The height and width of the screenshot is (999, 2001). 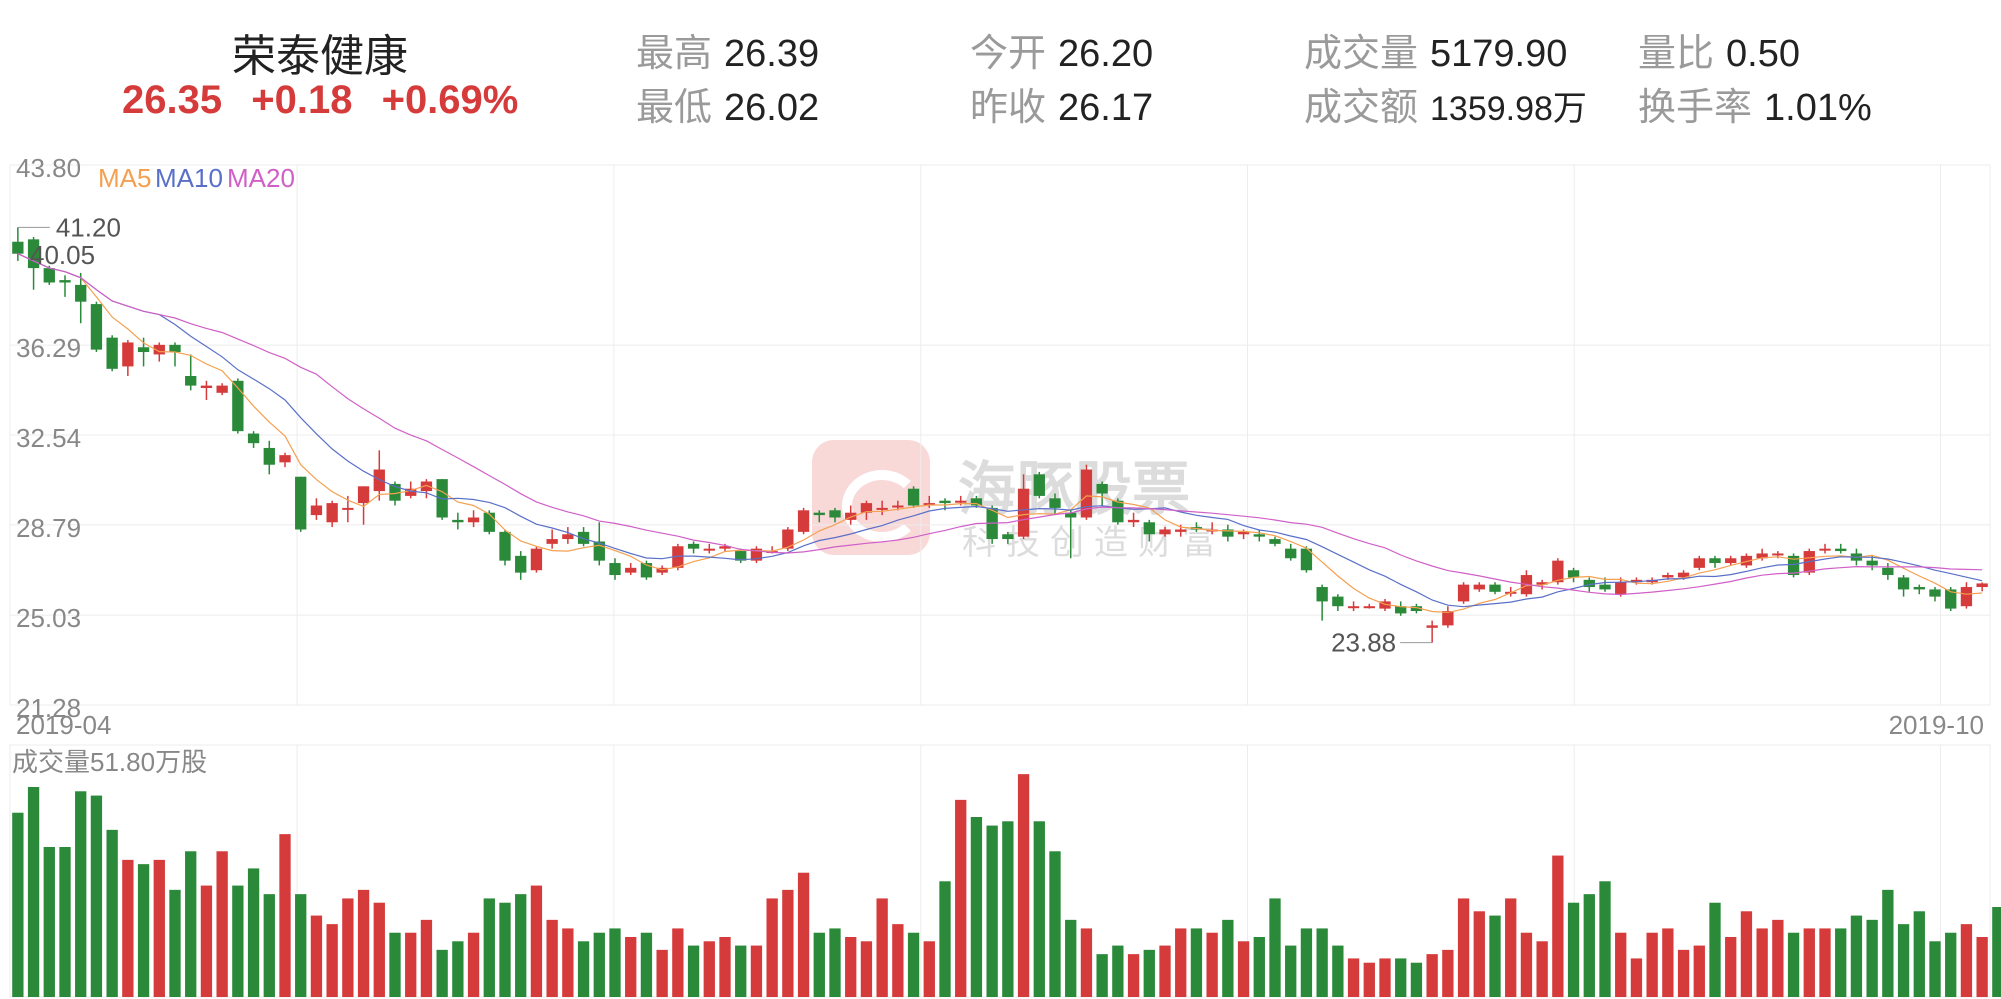 I want to click on stat-value: 5179.90, so click(x=1499, y=54).